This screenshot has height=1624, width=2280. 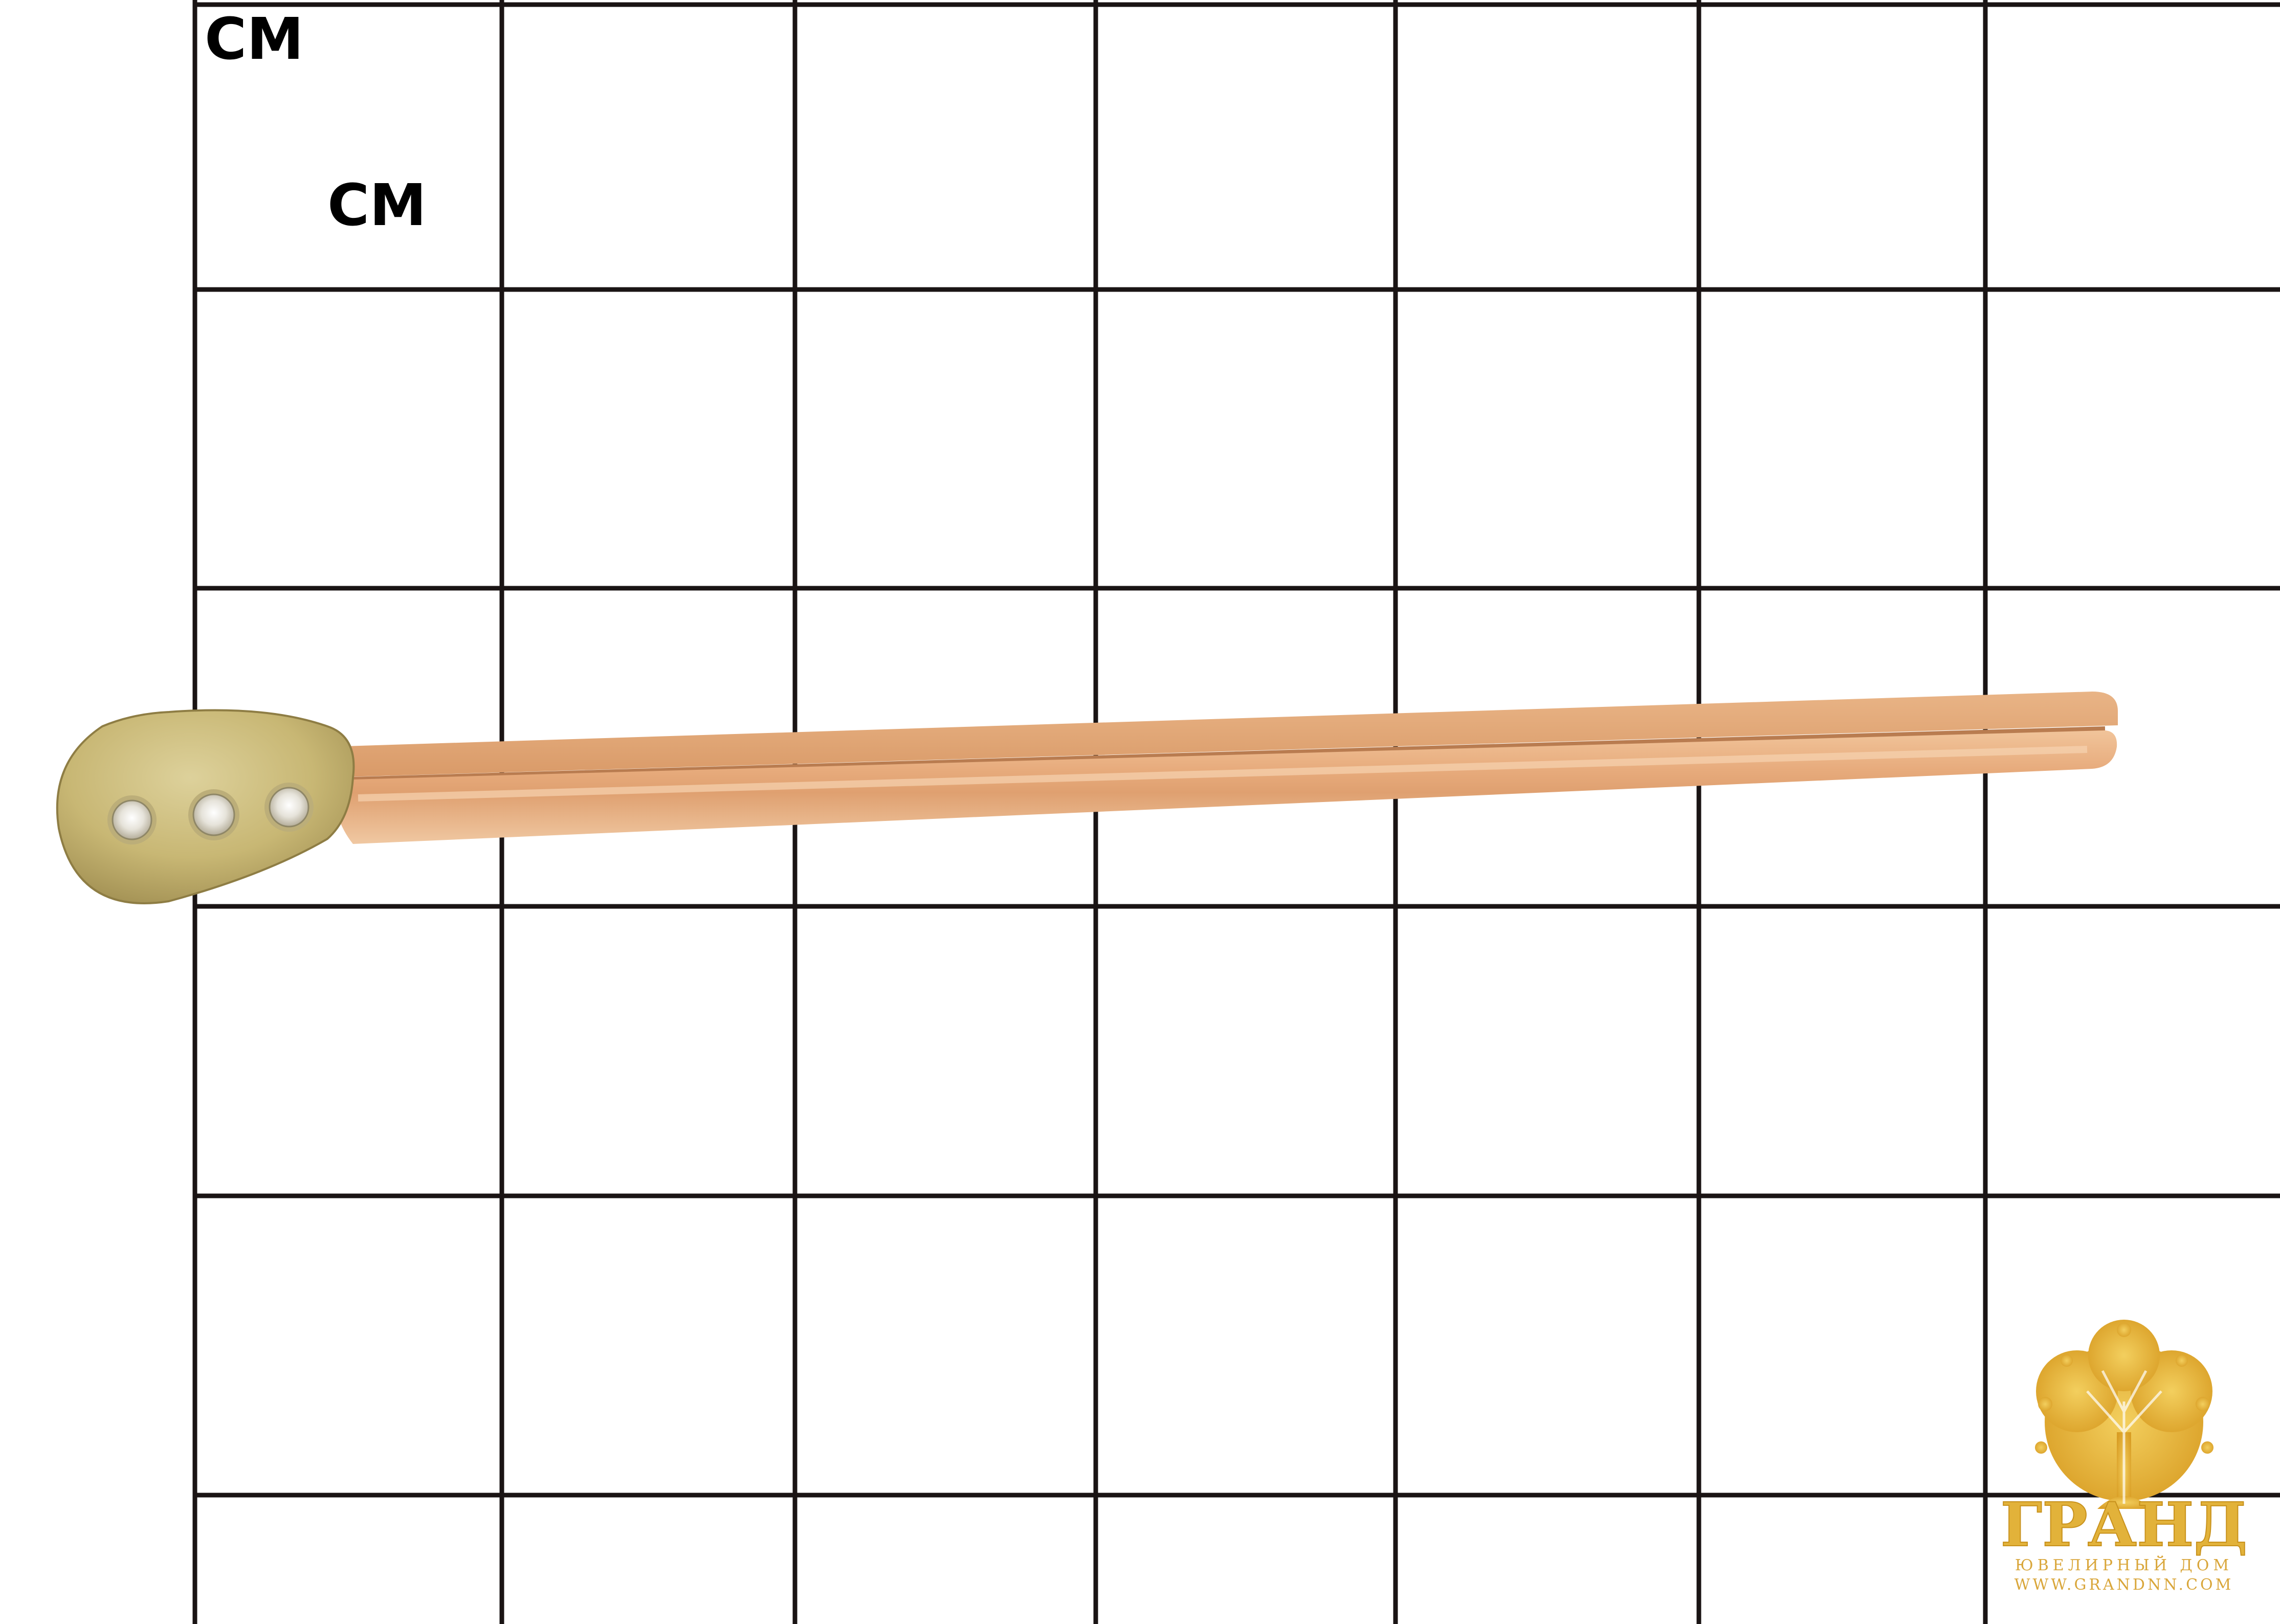 I want to click on unit-label-top: CM, so click(x=254, y=40).